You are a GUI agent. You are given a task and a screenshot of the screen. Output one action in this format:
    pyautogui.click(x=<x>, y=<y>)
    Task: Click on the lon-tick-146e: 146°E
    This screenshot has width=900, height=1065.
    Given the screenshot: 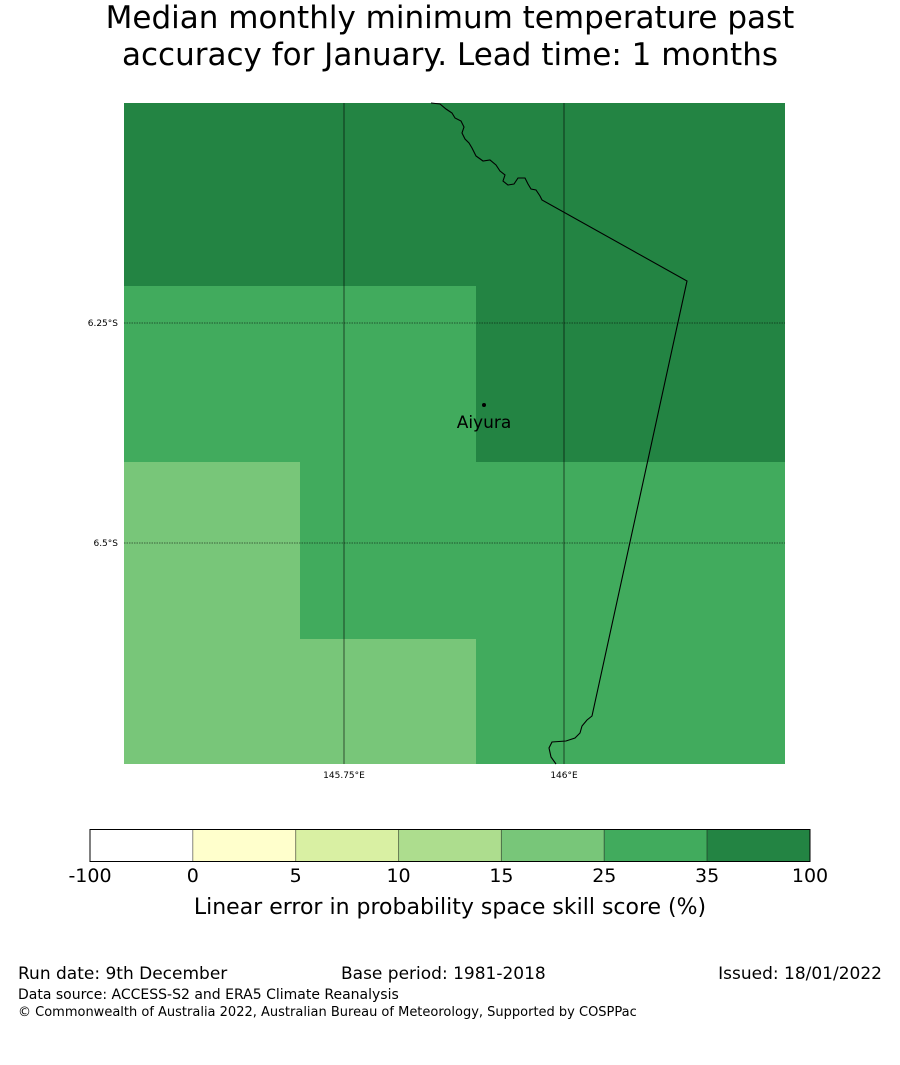 What is the action you would take?
    pyautogui.click(x=564, y=776)
    